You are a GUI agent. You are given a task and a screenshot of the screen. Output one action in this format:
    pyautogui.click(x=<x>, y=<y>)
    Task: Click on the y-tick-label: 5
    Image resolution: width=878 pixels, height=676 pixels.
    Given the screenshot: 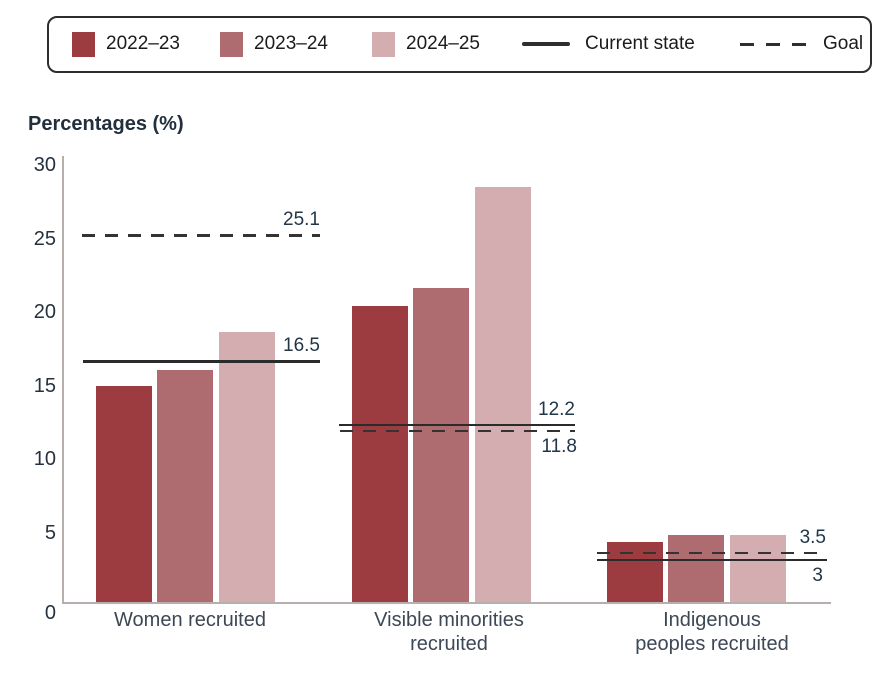 What is the action you would take?
    pyautogui.click(x=50, y=532)
    